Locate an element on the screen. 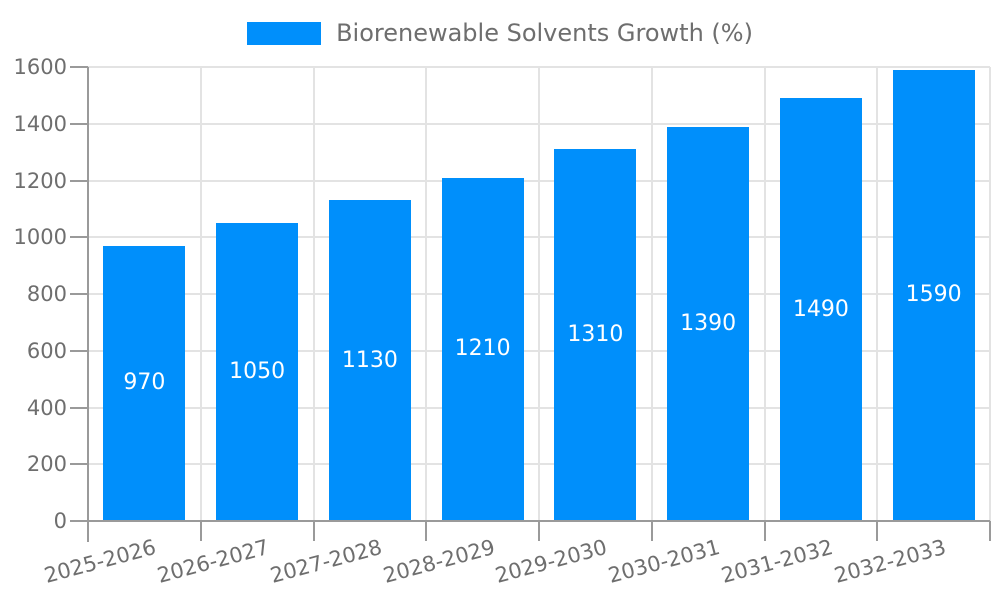 The image size is (1000, 600). legend: Biorenewable Solvents Growth (%) is located at coordinates (500, 33).